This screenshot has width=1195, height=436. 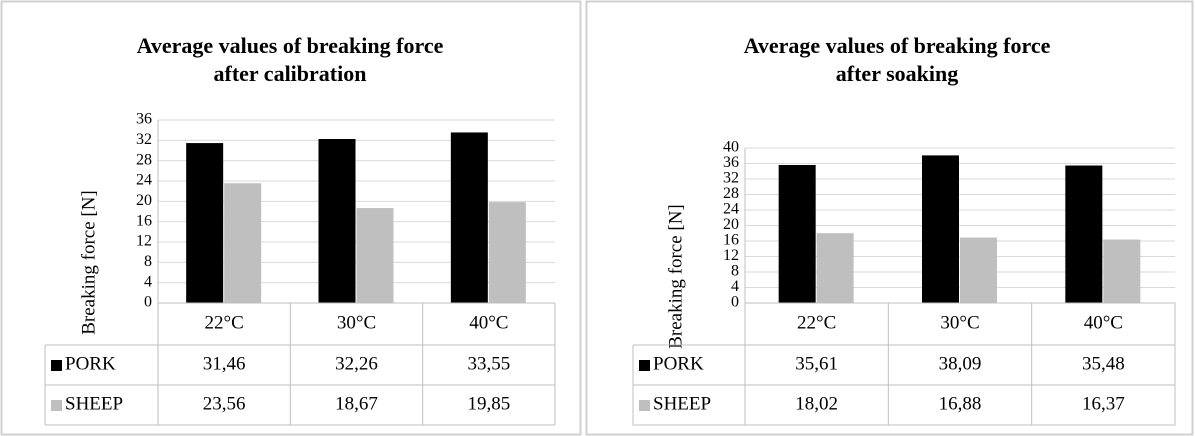 What do you see at coordinates (1103, 403) in the screenshot?
I see `table-value: 16,37` at bounding box center [1103, 403].